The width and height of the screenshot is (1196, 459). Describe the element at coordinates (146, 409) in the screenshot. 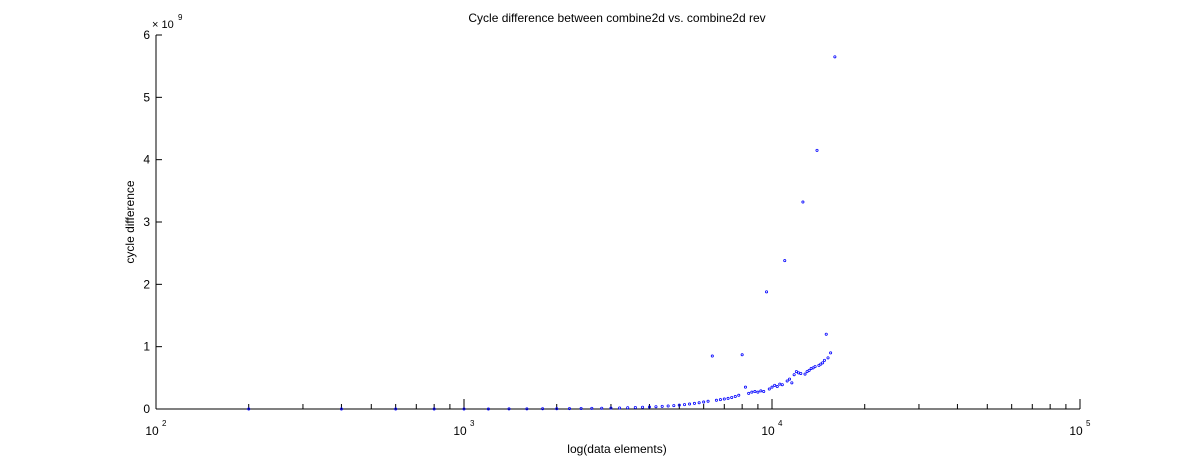

I see `y-tick-label: 0` at that location.